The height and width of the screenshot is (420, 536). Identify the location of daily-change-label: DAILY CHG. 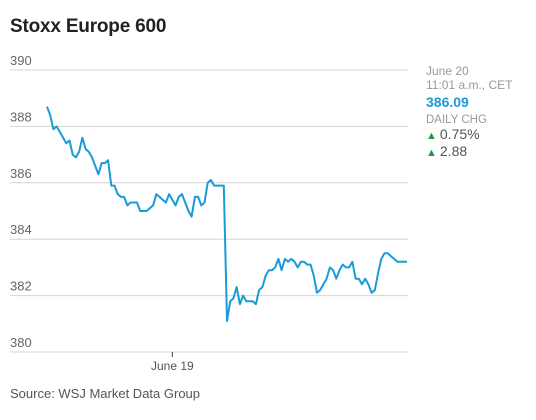
(456, 120).